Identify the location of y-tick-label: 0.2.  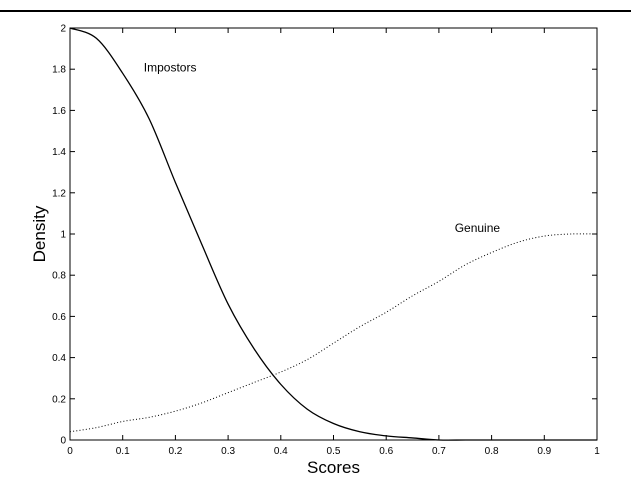
(59, 399).